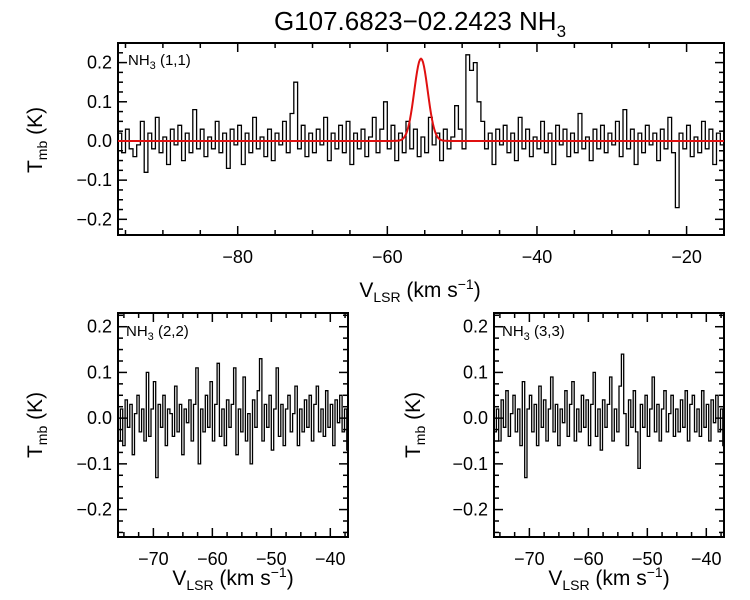 The height and width of the screenshot is (600, 750). Describe the element at coordinates (157, 333) in the screenshot. I see `panel-label: NH3 (2,2)` at that location.